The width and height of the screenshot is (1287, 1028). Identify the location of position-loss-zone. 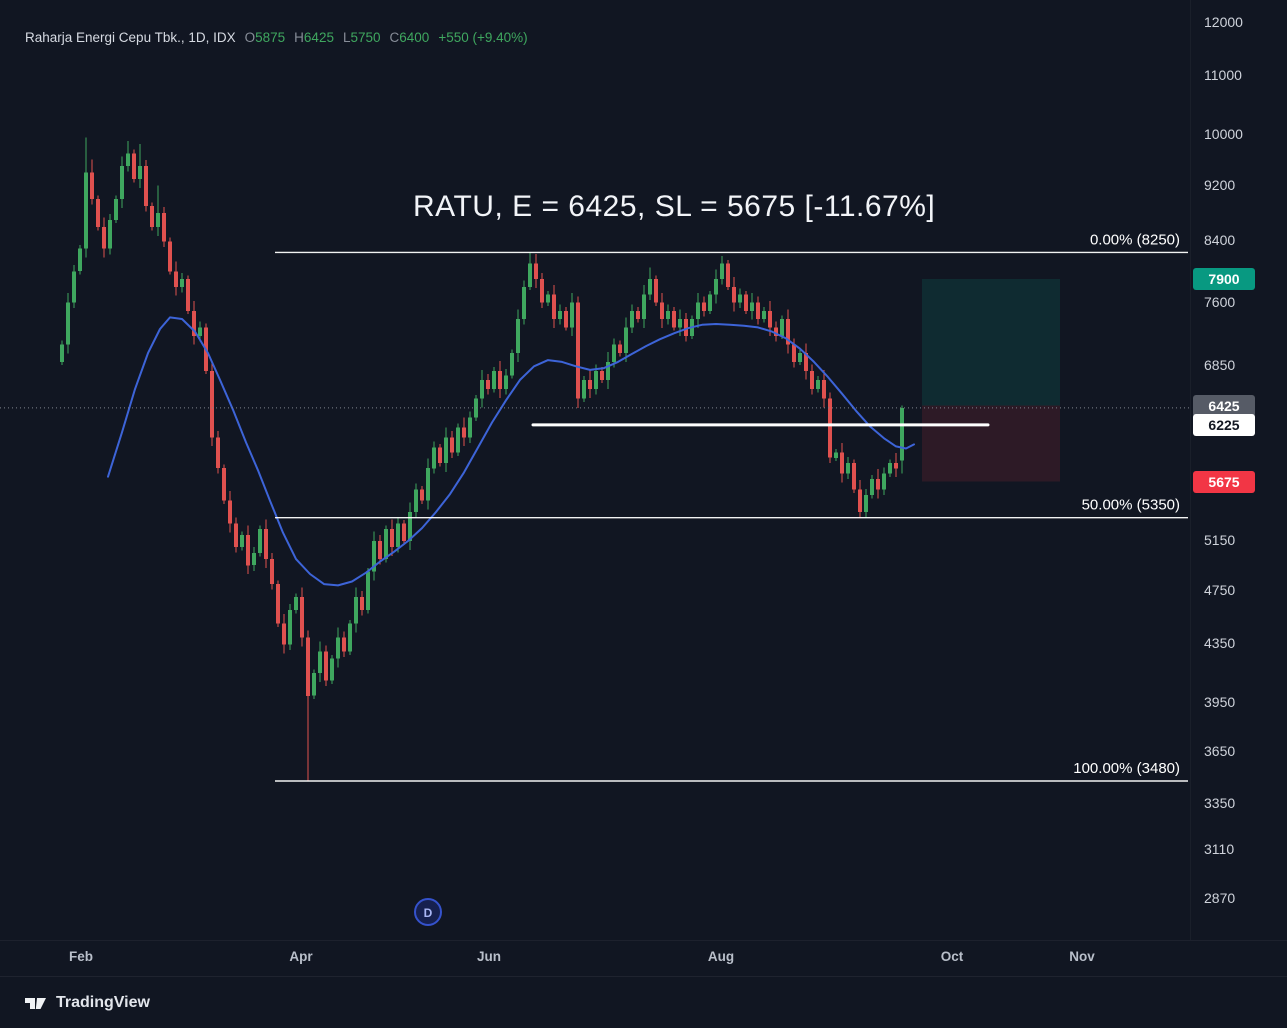
(991, 443).